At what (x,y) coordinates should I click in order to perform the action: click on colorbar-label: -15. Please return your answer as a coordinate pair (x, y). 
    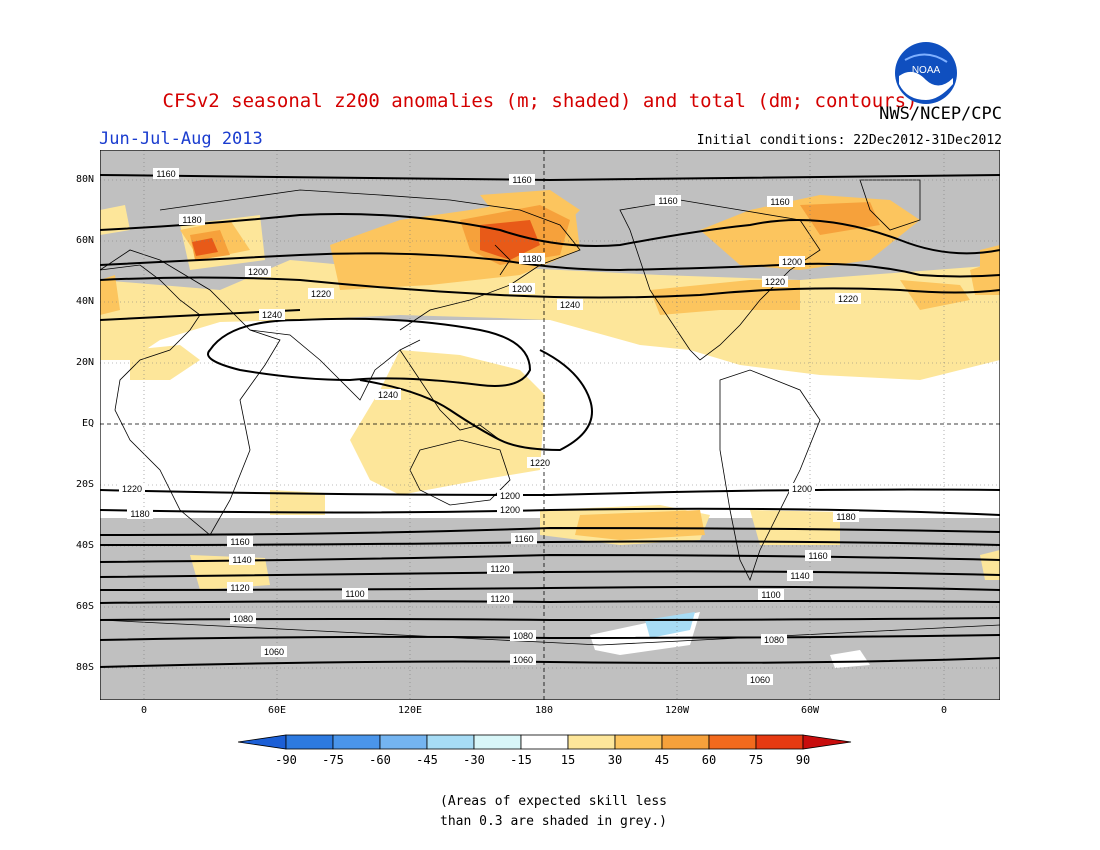
    Looking at the image, I should click on (521, 760).